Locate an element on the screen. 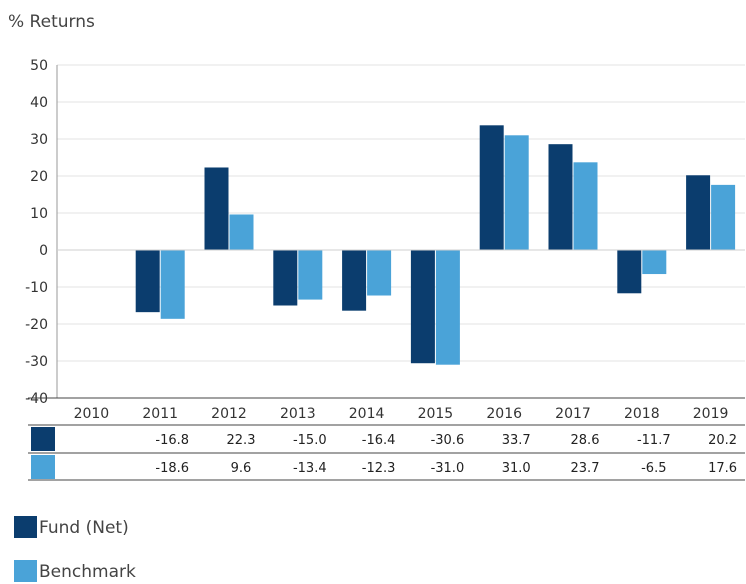 The height and width of the screenshot is (584, 746). x-tick-label-2012: 2012 is located at coordinates (229, 414).